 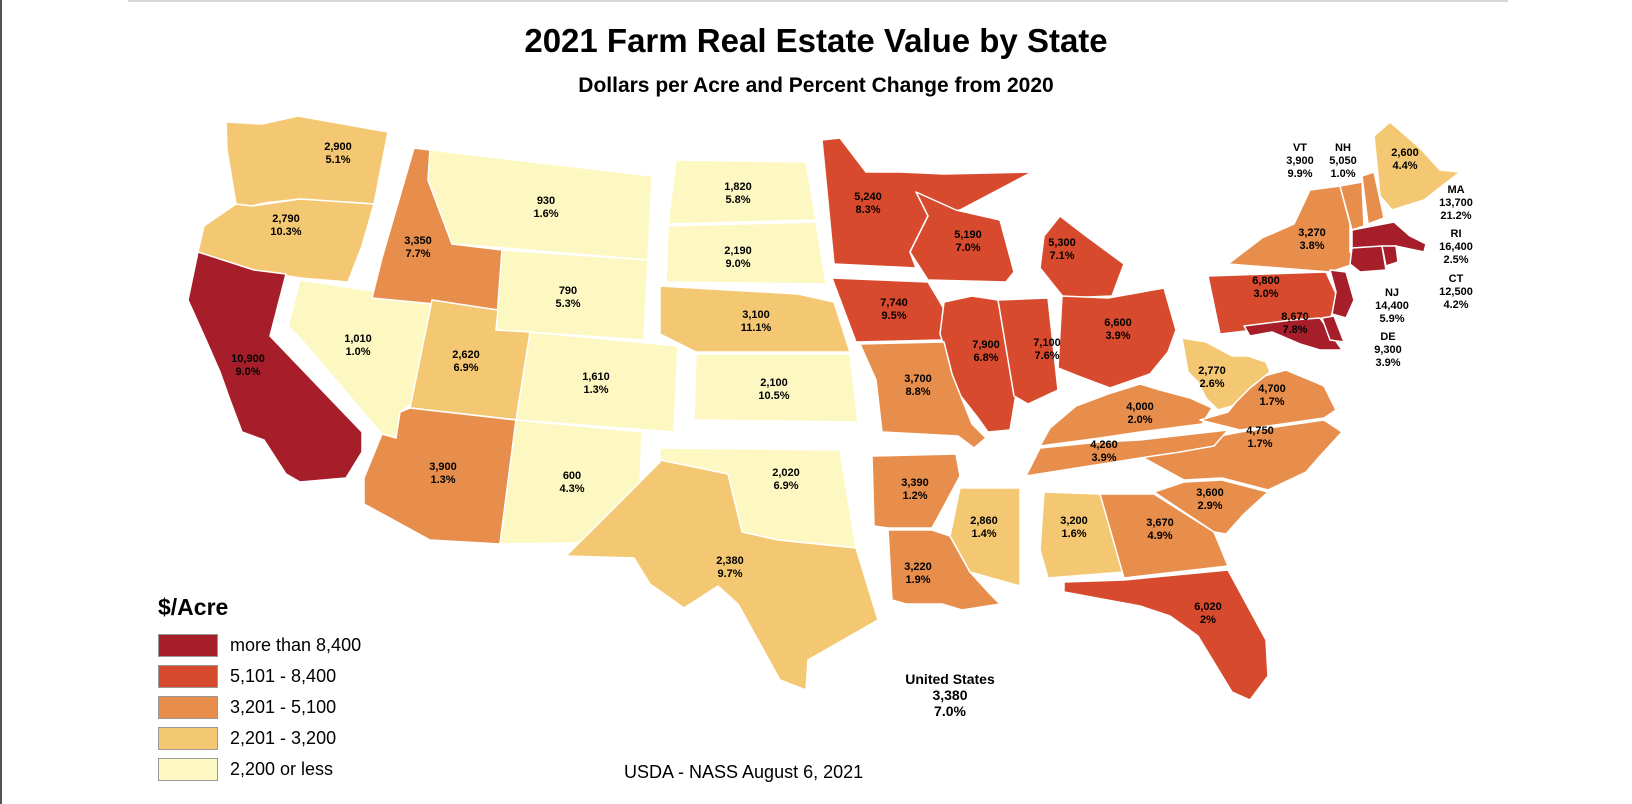 What do you see at coordinates (737, 200) in the screenshot?
I see `state-change-ND: 5.8%` at bounding box center [737, 200].